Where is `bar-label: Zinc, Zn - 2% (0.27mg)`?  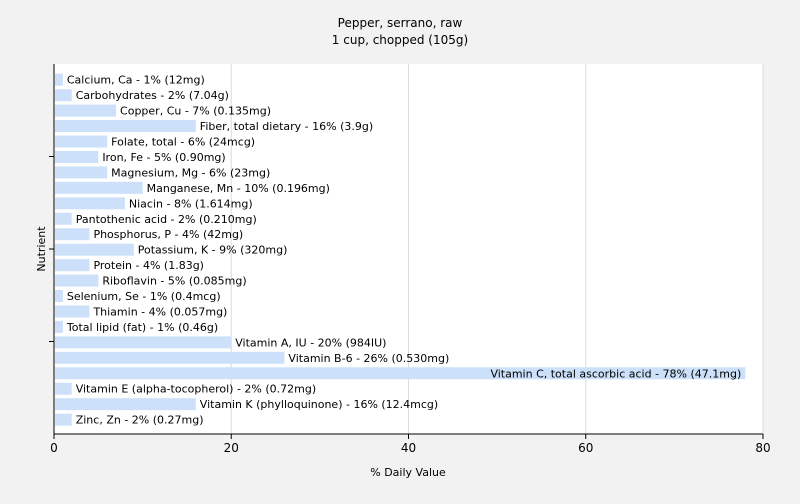 bar-label: Zinc, Zn - 2% (0.27mg) is located at coordinates (140, 420).